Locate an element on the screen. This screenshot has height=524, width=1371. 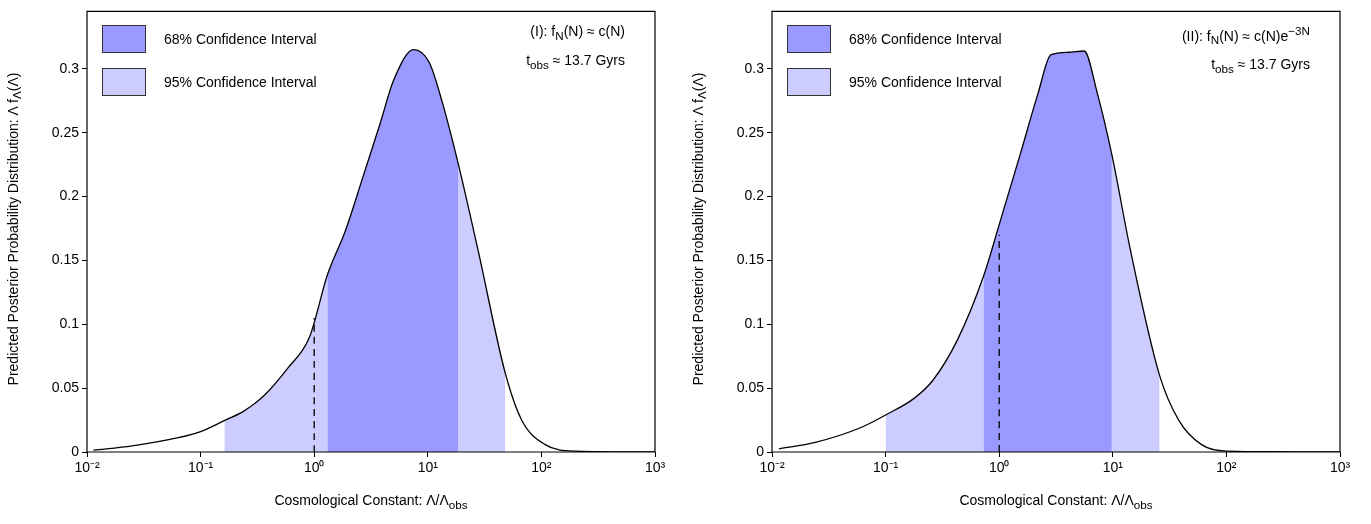
annotation: (II): f$_{N}$(N) ≈ c(N)e$^{−3N}$ is located at coordinates (1245, 36).